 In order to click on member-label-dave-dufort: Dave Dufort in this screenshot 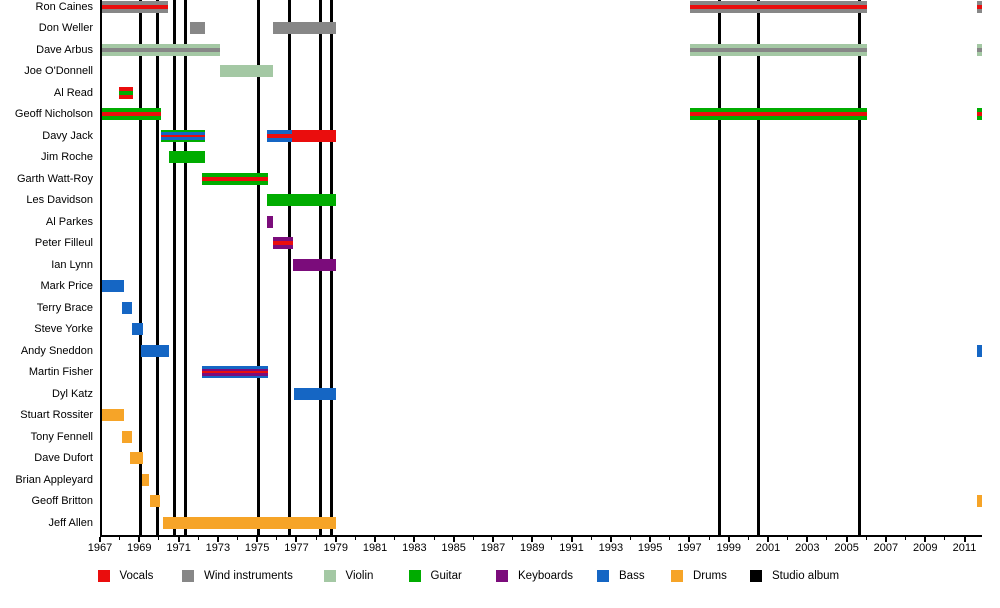, I will do `click(63, 458)`.